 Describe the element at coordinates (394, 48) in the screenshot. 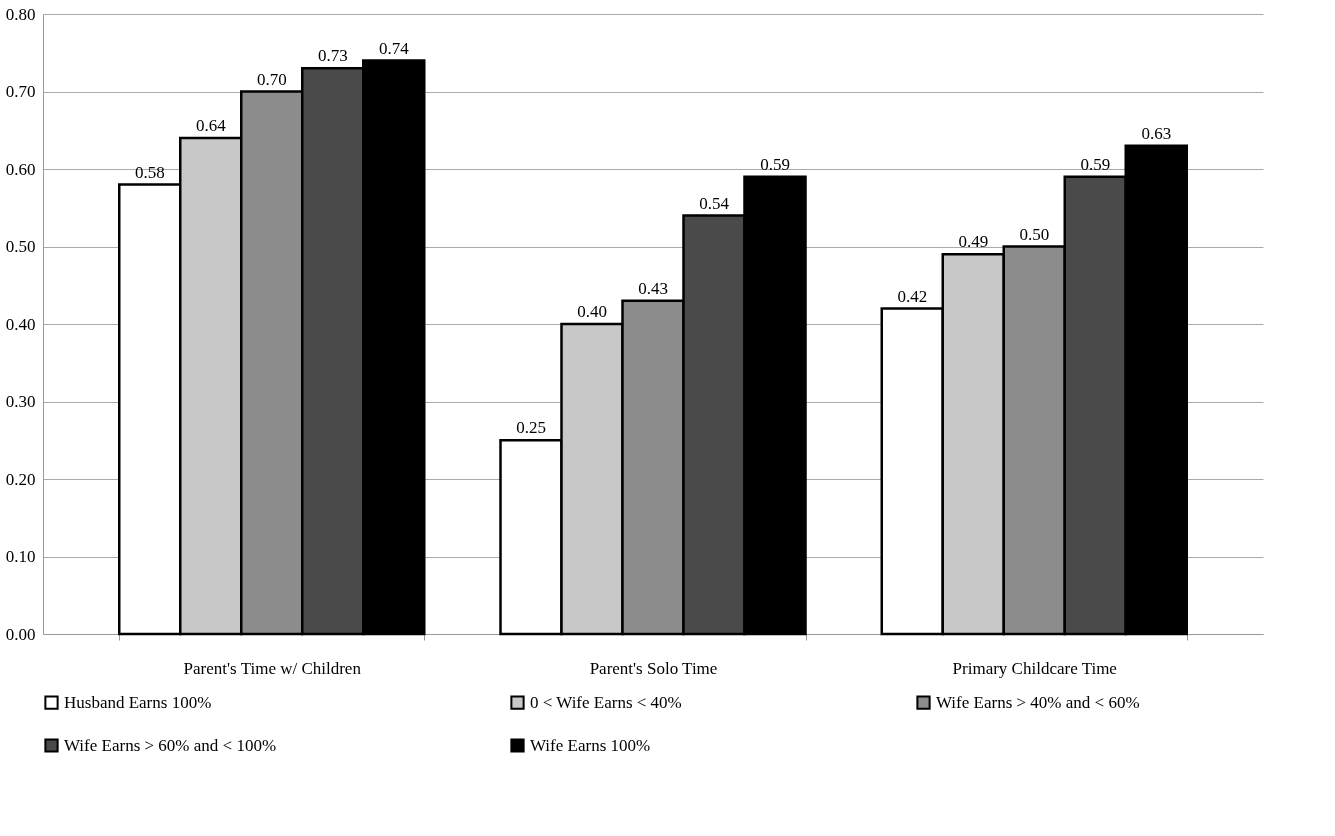

I see `data-label: 0.74` at that location.